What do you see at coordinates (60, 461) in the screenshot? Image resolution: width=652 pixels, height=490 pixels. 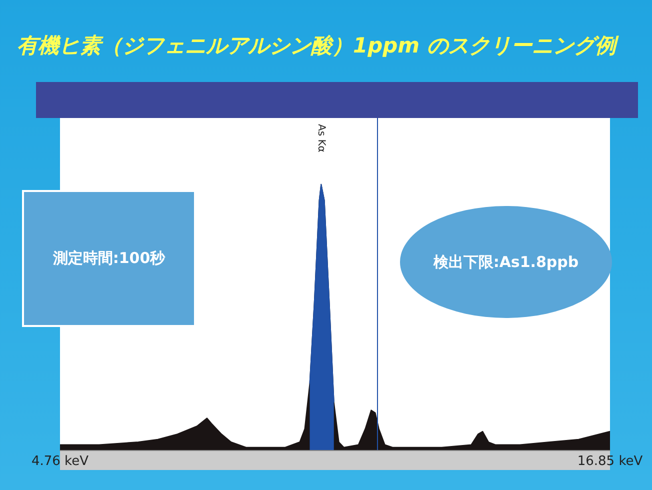 I see `x-tick-label: 4.76 keV` at bounding box center [60, 461].